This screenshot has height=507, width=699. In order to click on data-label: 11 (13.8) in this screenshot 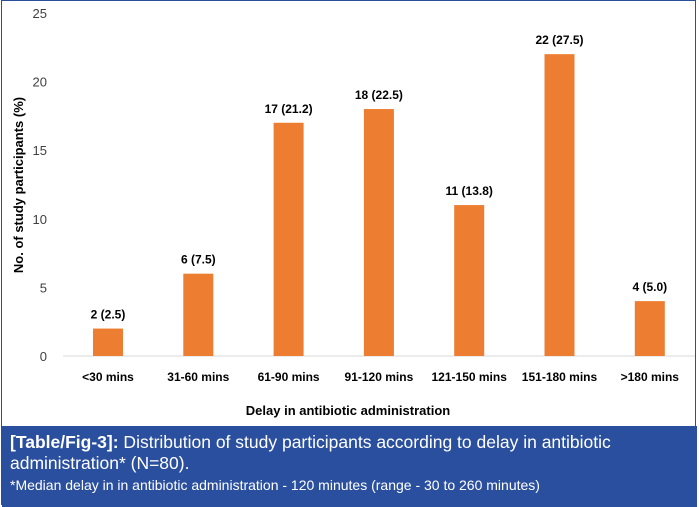, I will do `click(469, 191)`.